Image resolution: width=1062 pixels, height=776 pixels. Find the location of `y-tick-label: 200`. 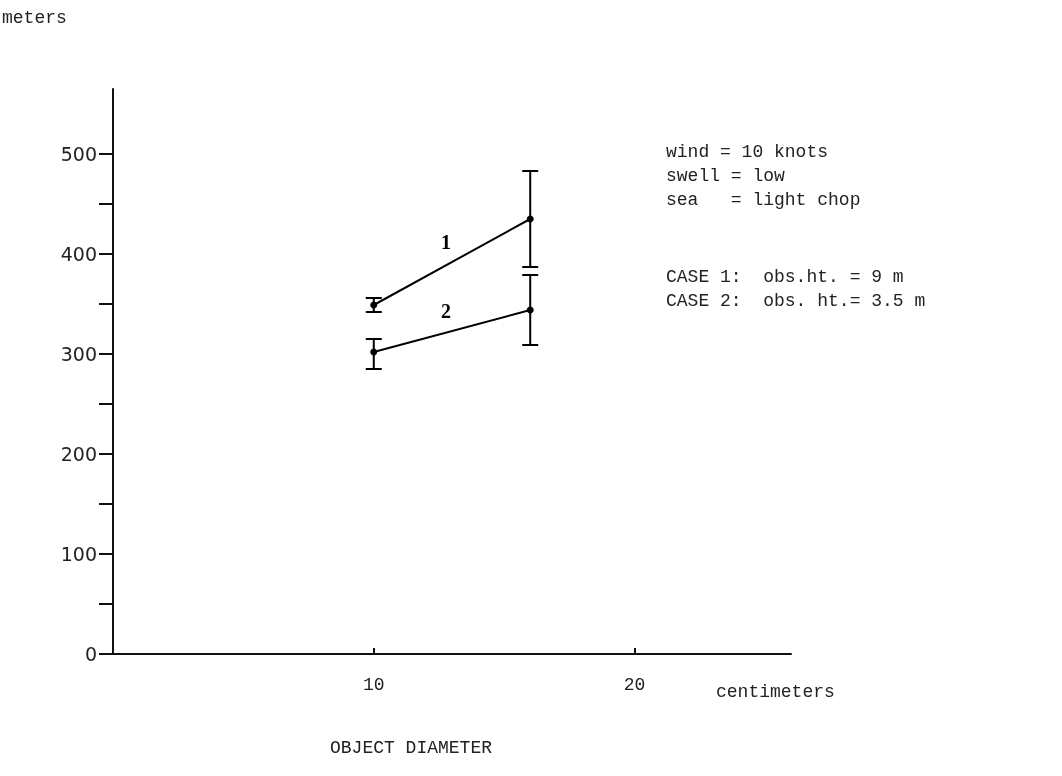

y-tick-label: 200 is located at coordinates (78, 454).